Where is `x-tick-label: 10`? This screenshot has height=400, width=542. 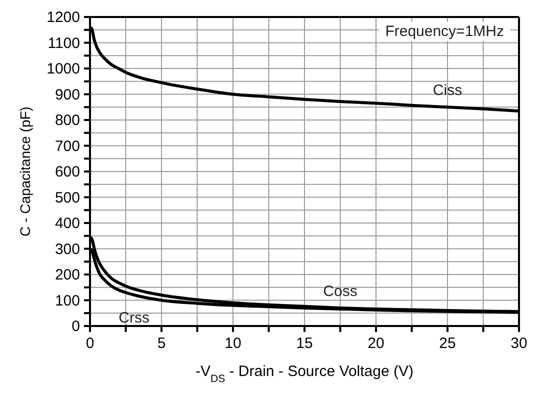 x-tick-label: 10 is located at coordinates (233, 343).